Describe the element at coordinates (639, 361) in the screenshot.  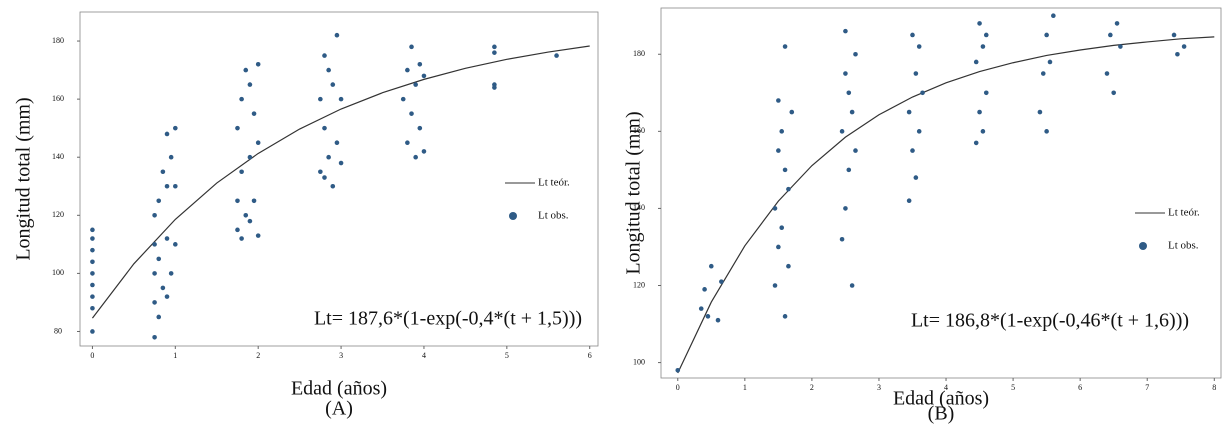
I see `y-tick-label: 100` at that location.